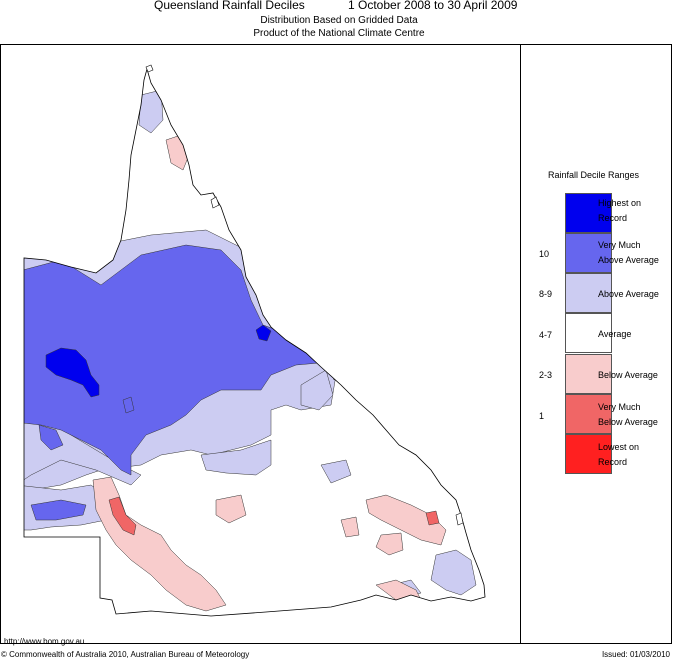 The image size is (674, 659). I want to click on subtitle-distribution: Distribution Based on Gridded Data, so click(339, 20).